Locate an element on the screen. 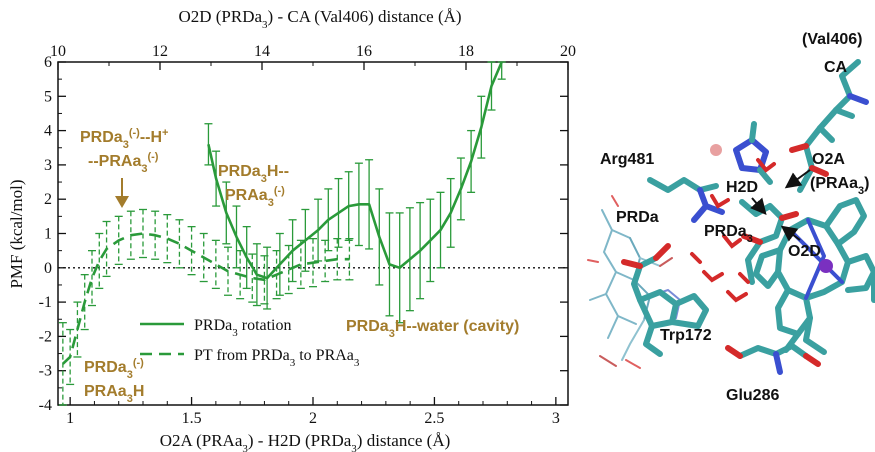 This screenshot has width=875, height=452. bottom-x-tick-label: 1.5 is located at coordinates (192, 418).